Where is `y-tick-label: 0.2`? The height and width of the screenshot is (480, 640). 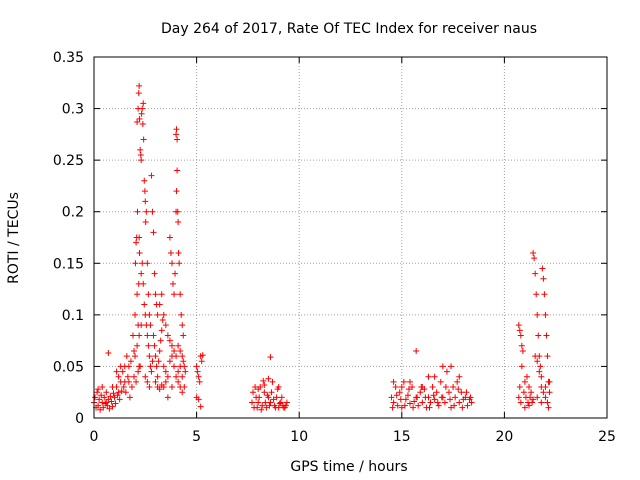 y-tick-label: 0.2 is located at coordinates (73, 213).